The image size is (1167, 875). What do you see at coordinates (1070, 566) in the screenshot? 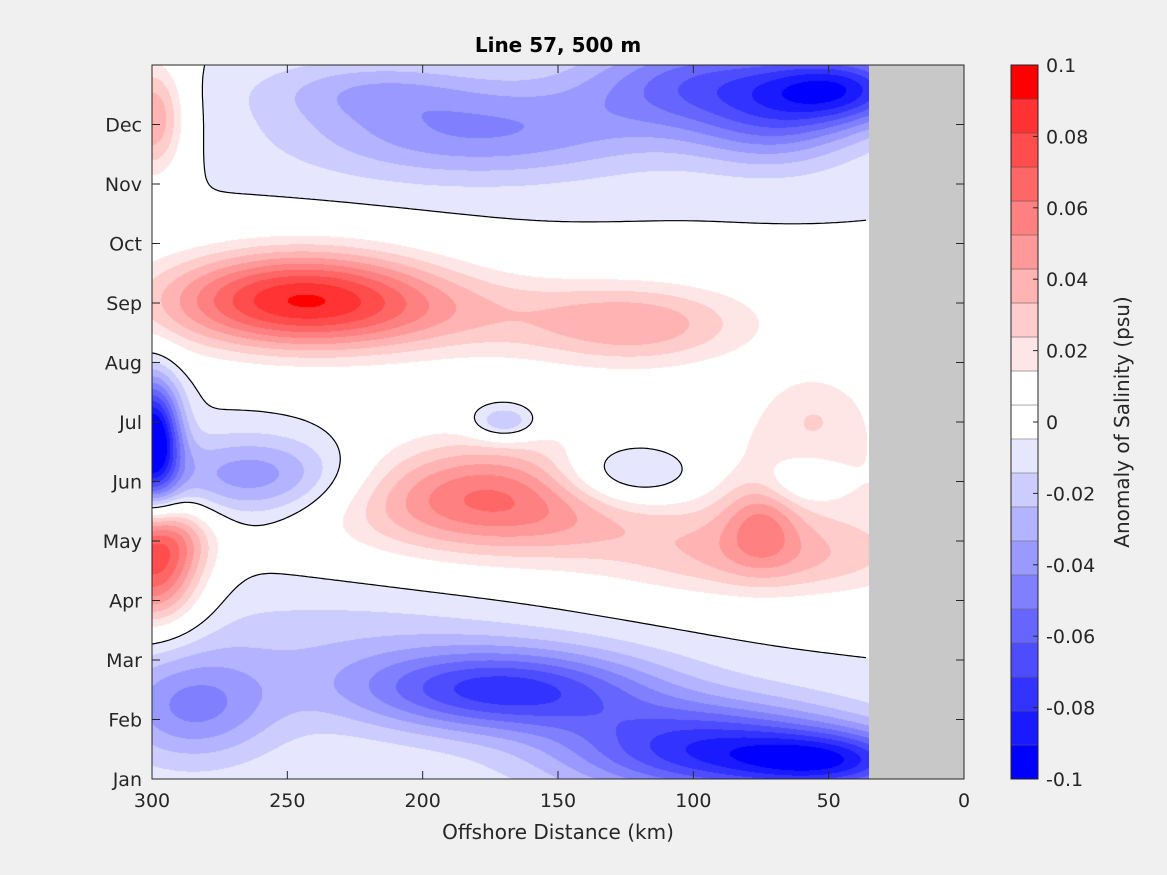
I see `colorbar-tick-label: -0.04` at bounding box center [1070, 566].